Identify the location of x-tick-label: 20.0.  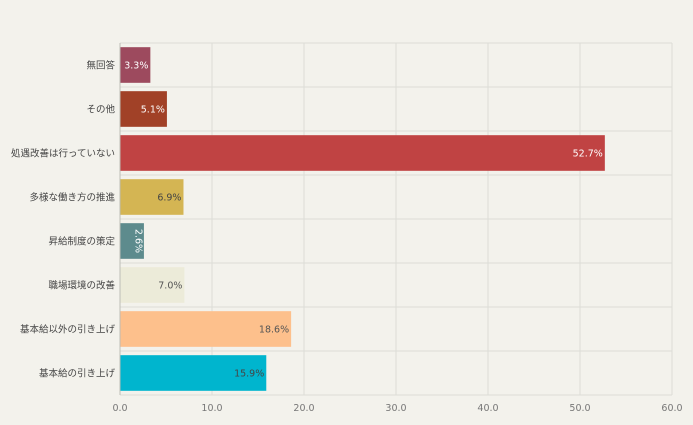
(303, 408).